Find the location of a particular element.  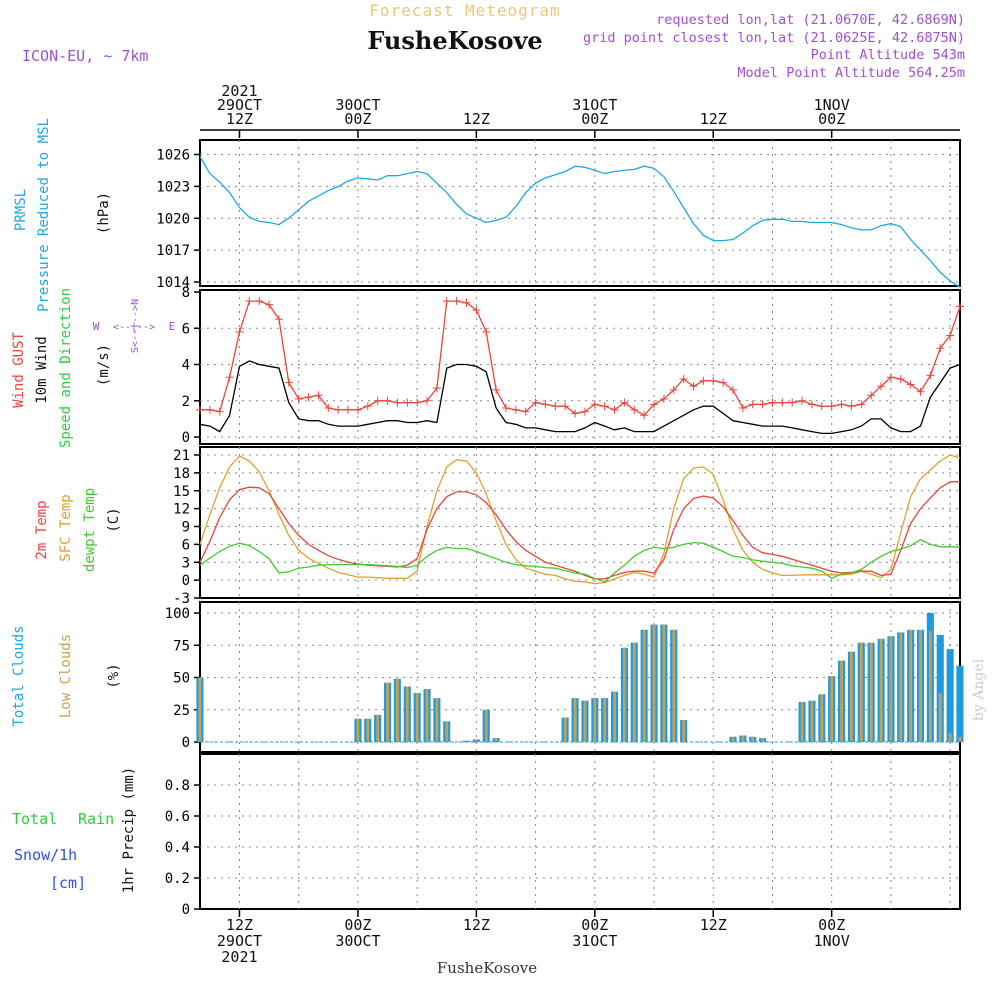

compass-ns: S<--|-->N is located at coordinates (135, 326).